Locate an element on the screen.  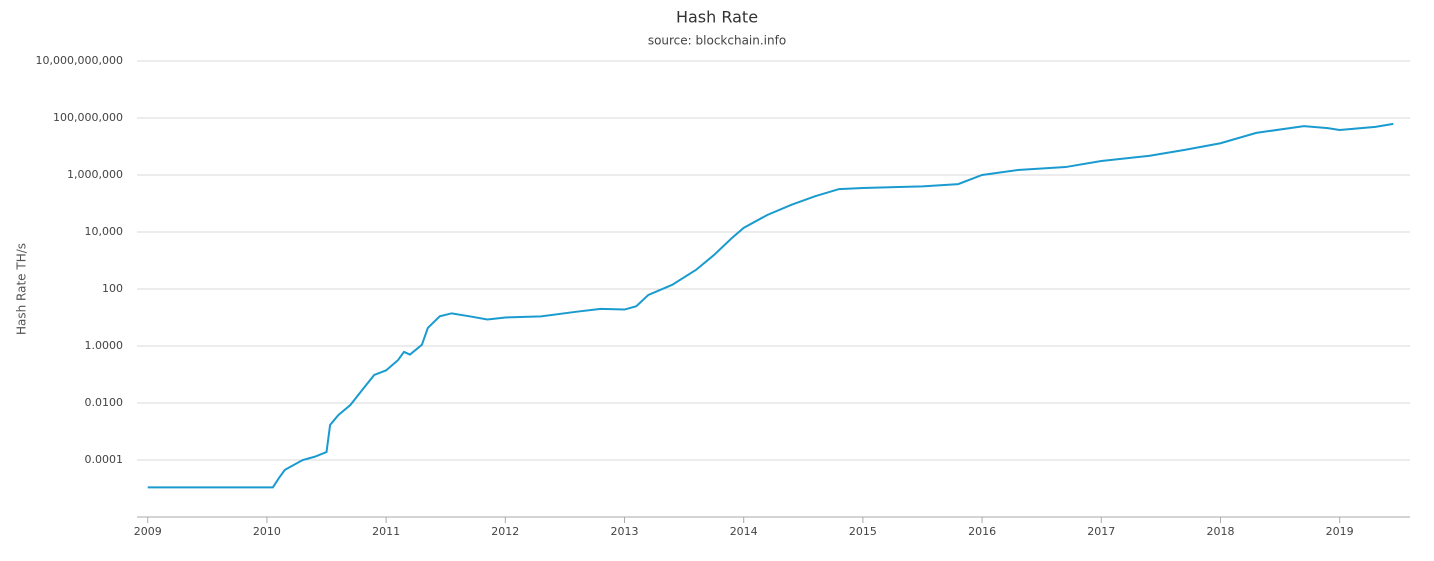
y-tick-label: 10,000,000,000 is located at coordinates (79, 60).